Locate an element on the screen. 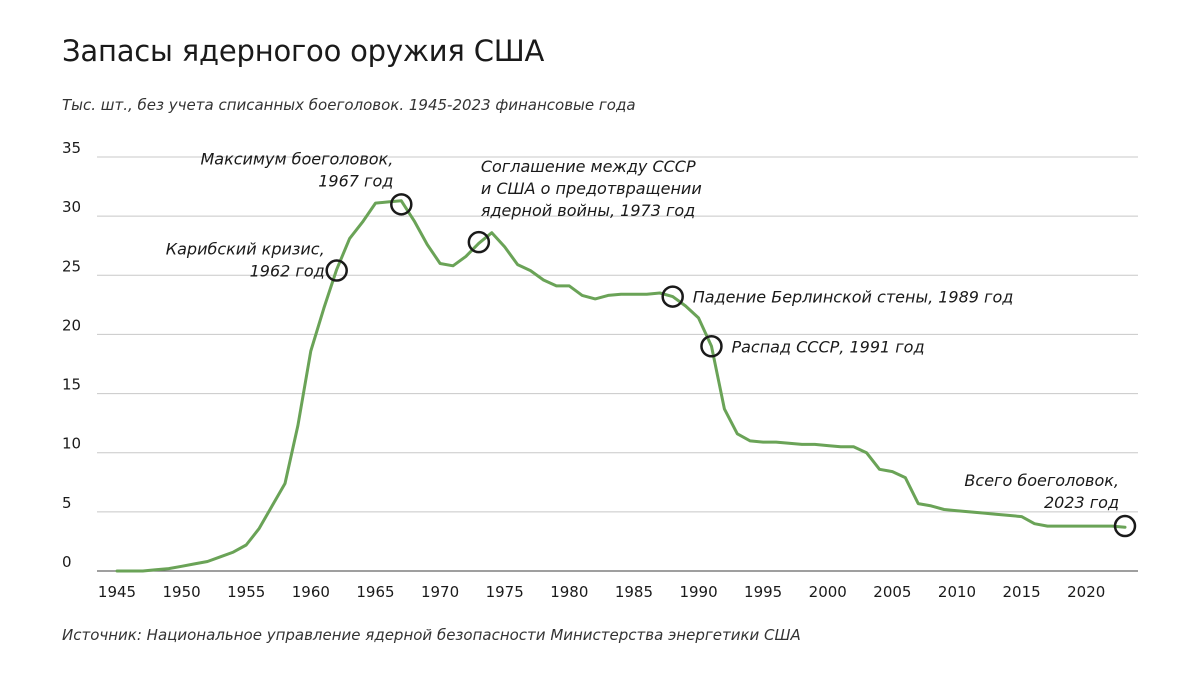  x-tick-label: 2005 is located at coordinates (892, 592).